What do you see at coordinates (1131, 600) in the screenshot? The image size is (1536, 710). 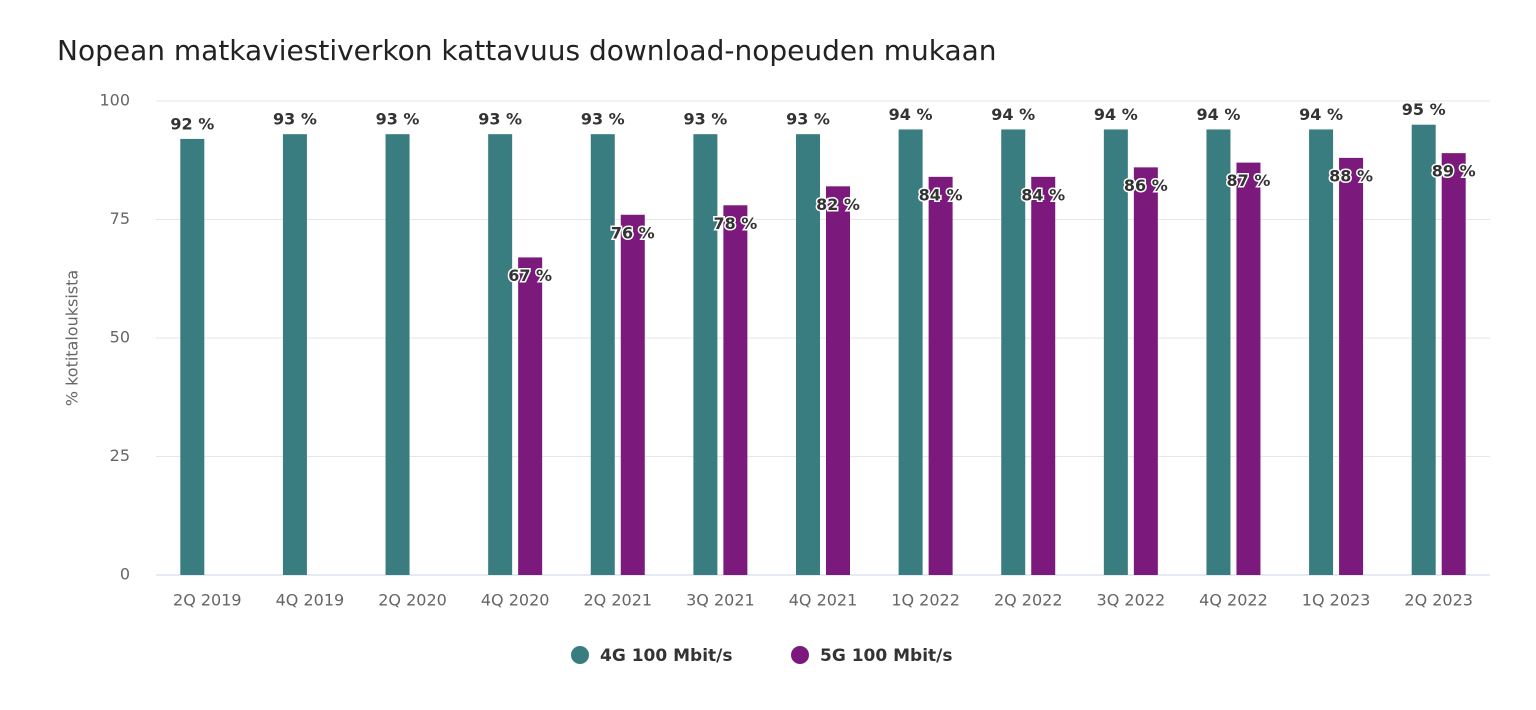 I see `x-tick-label: 3Q 2022` at bounding box center [1131, 600].